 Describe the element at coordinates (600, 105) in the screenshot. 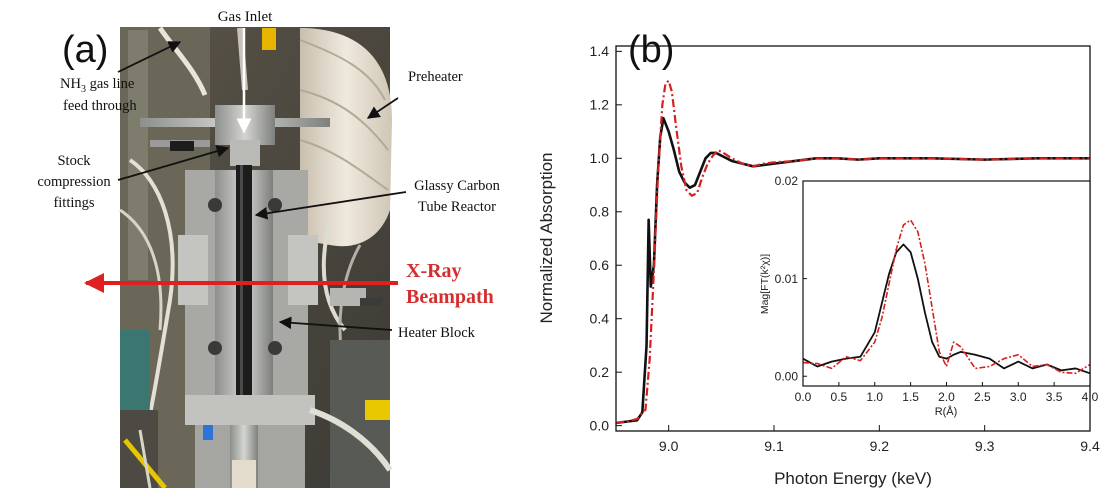

I see `main-y-tick-label: 1.2` at that location.